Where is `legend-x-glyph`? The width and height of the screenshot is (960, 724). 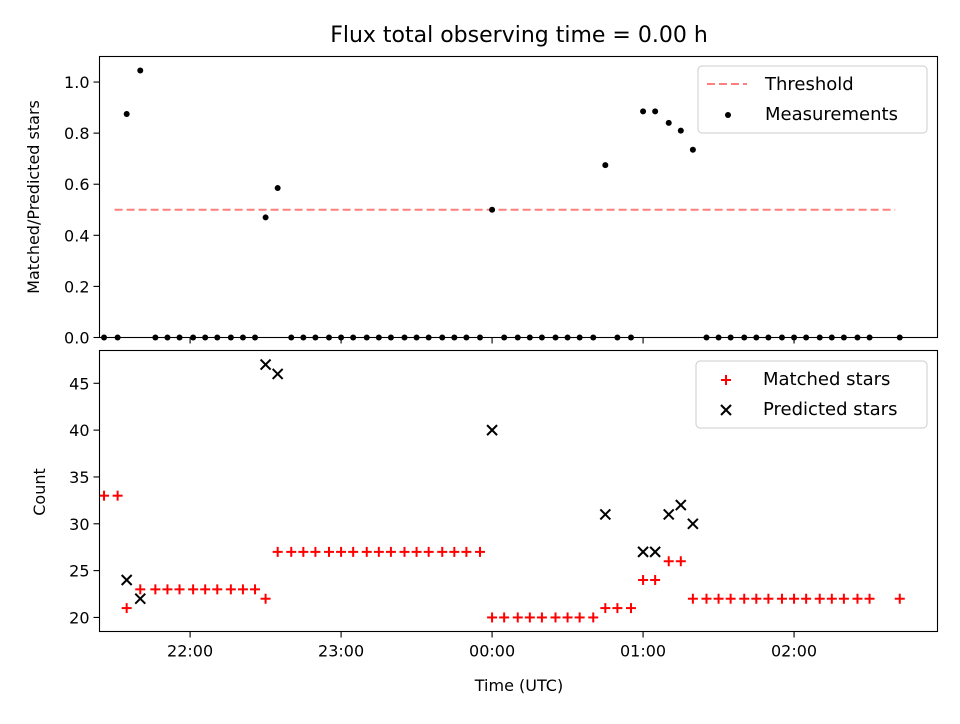 legend-x-glyph is located at coordinates (726, 410).